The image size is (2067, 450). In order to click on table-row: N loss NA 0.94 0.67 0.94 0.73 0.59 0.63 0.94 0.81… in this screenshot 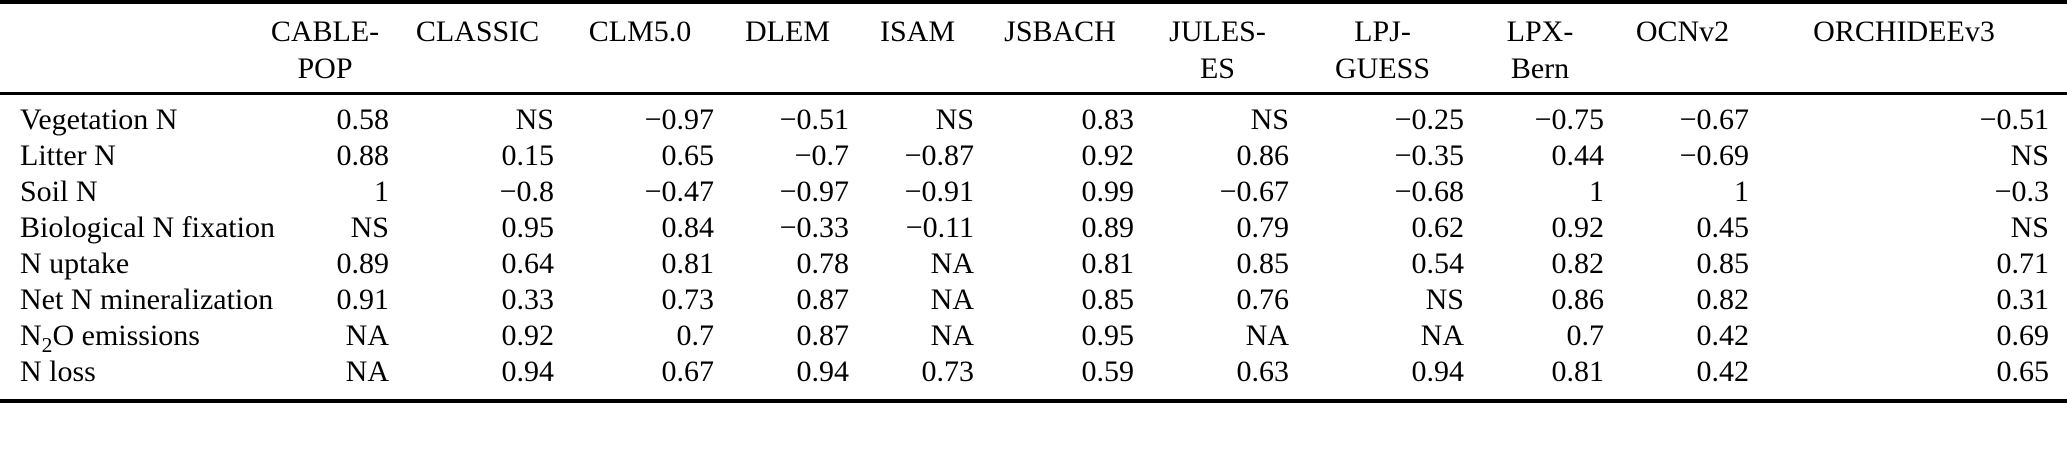, I will do `click(1033, 377)`.